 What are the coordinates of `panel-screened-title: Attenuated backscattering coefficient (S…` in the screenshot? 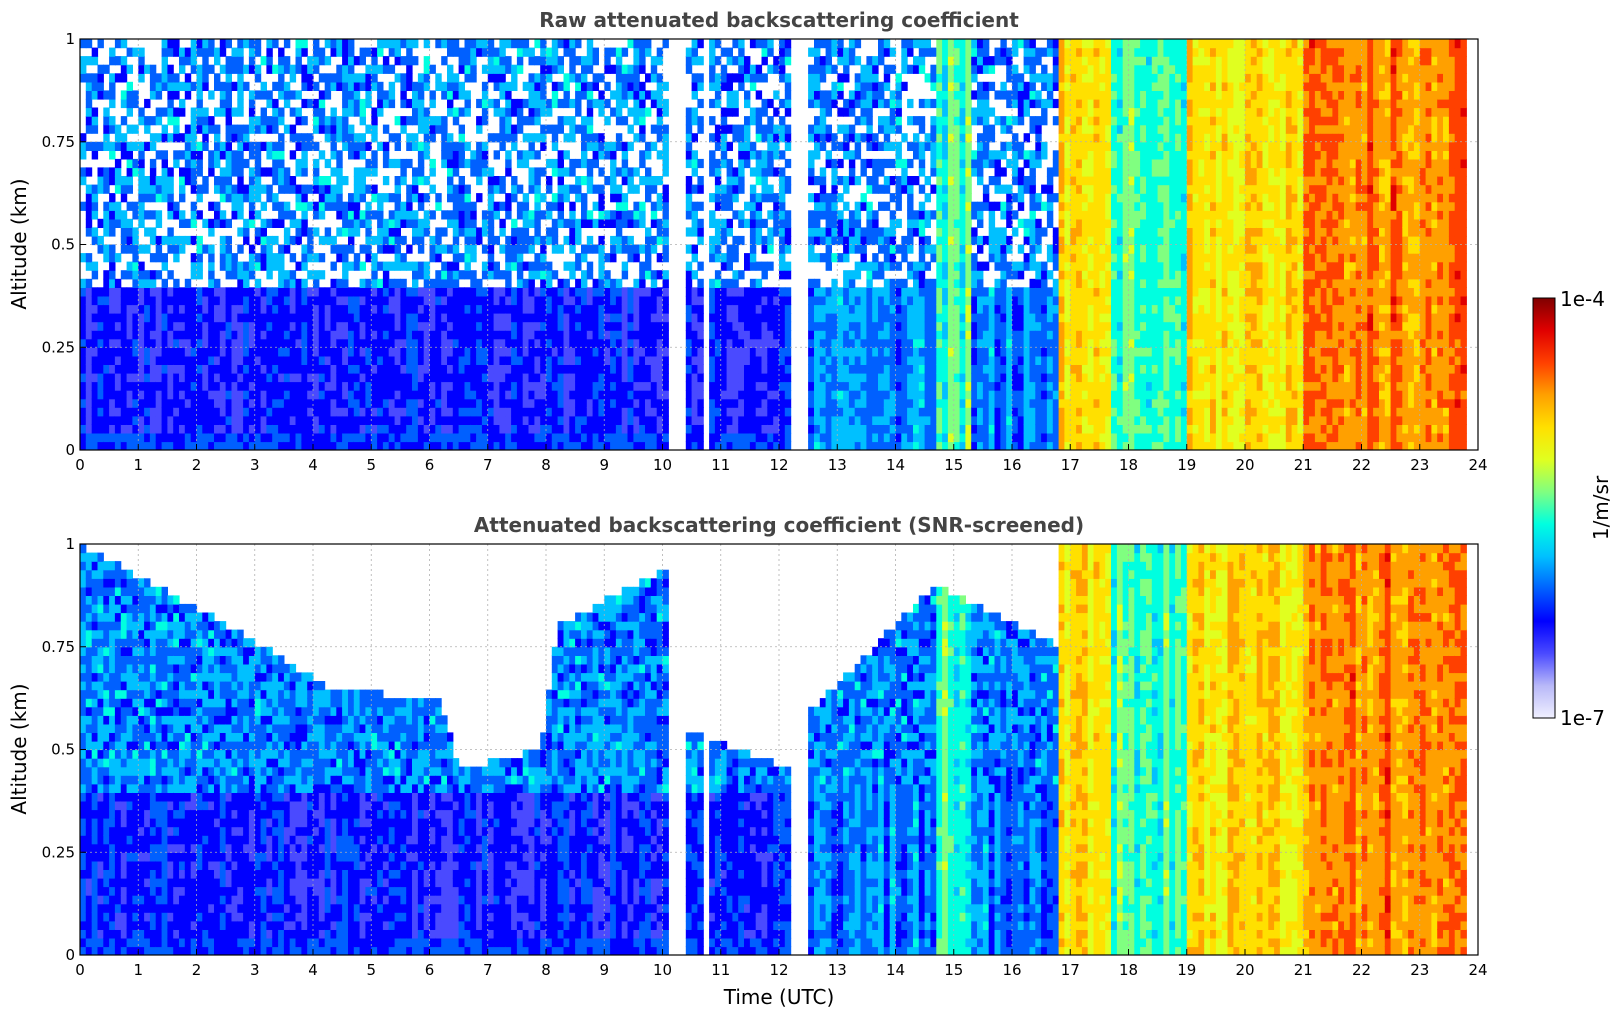 It's located at (779, 525).